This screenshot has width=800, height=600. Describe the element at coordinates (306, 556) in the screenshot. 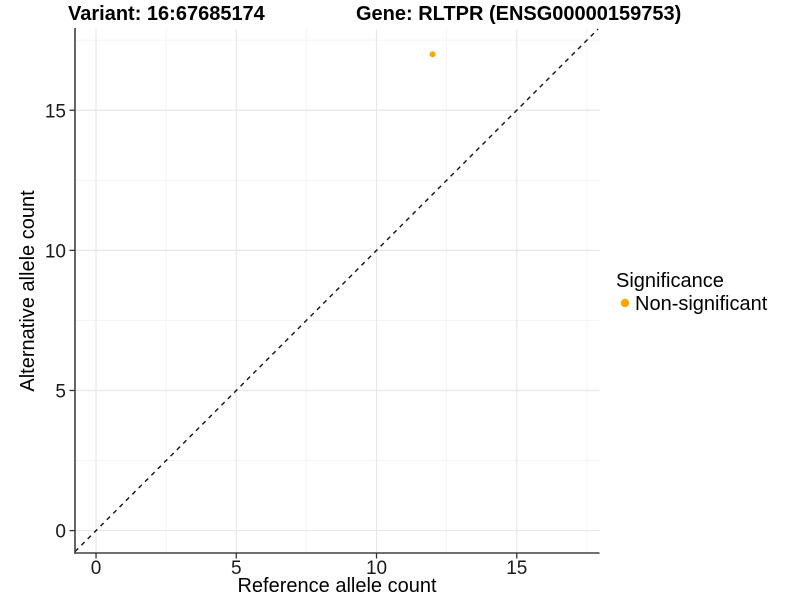

I see `x-axis-ticks` at that location.